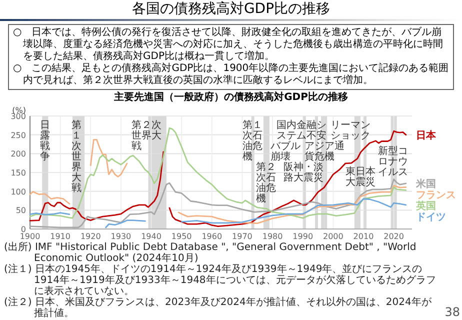 This screenshot has width=462, height=320. Describe the element at coordinates (324, 151) in the screenshot. I see `band-label: アジア通貨危機` at that location.